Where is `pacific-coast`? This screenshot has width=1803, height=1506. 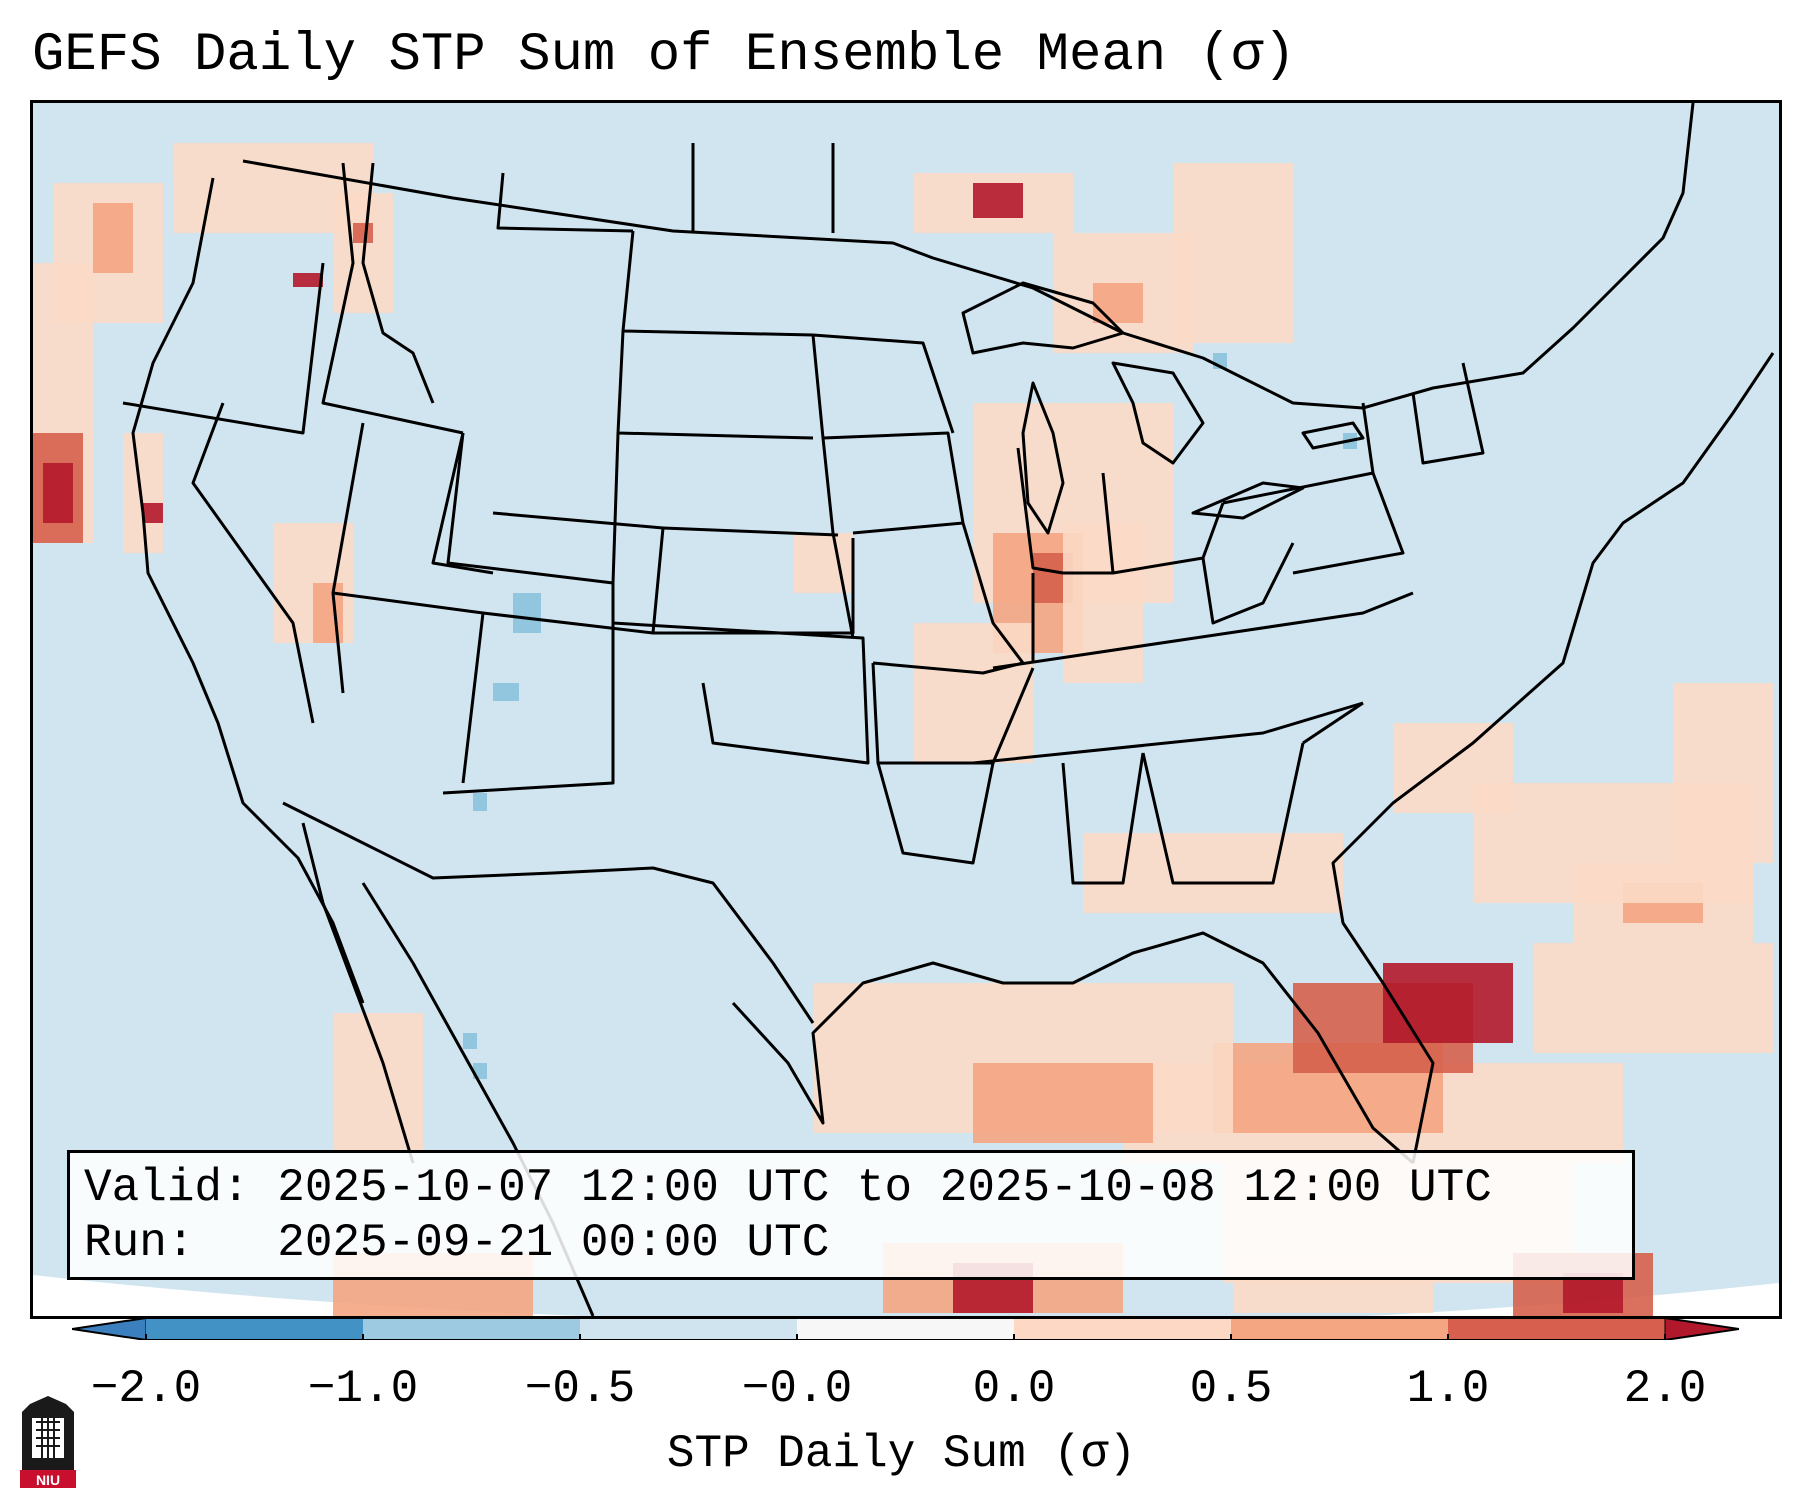 pacific-coast is located at coordinates (248, 590).